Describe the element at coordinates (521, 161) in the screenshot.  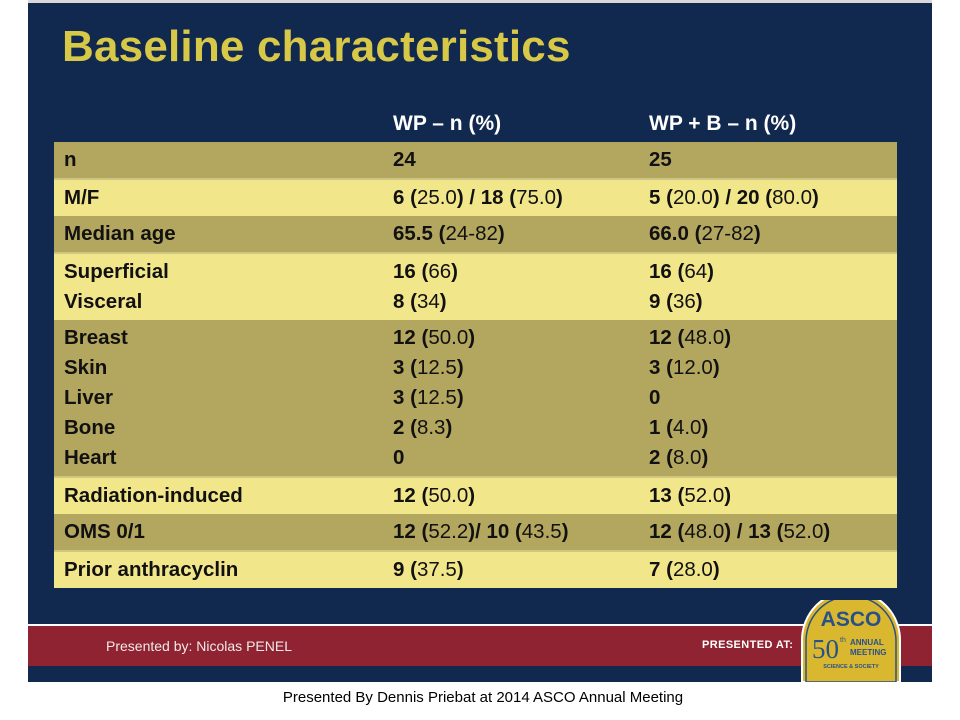
I see `cell-wp: 24` at that location.